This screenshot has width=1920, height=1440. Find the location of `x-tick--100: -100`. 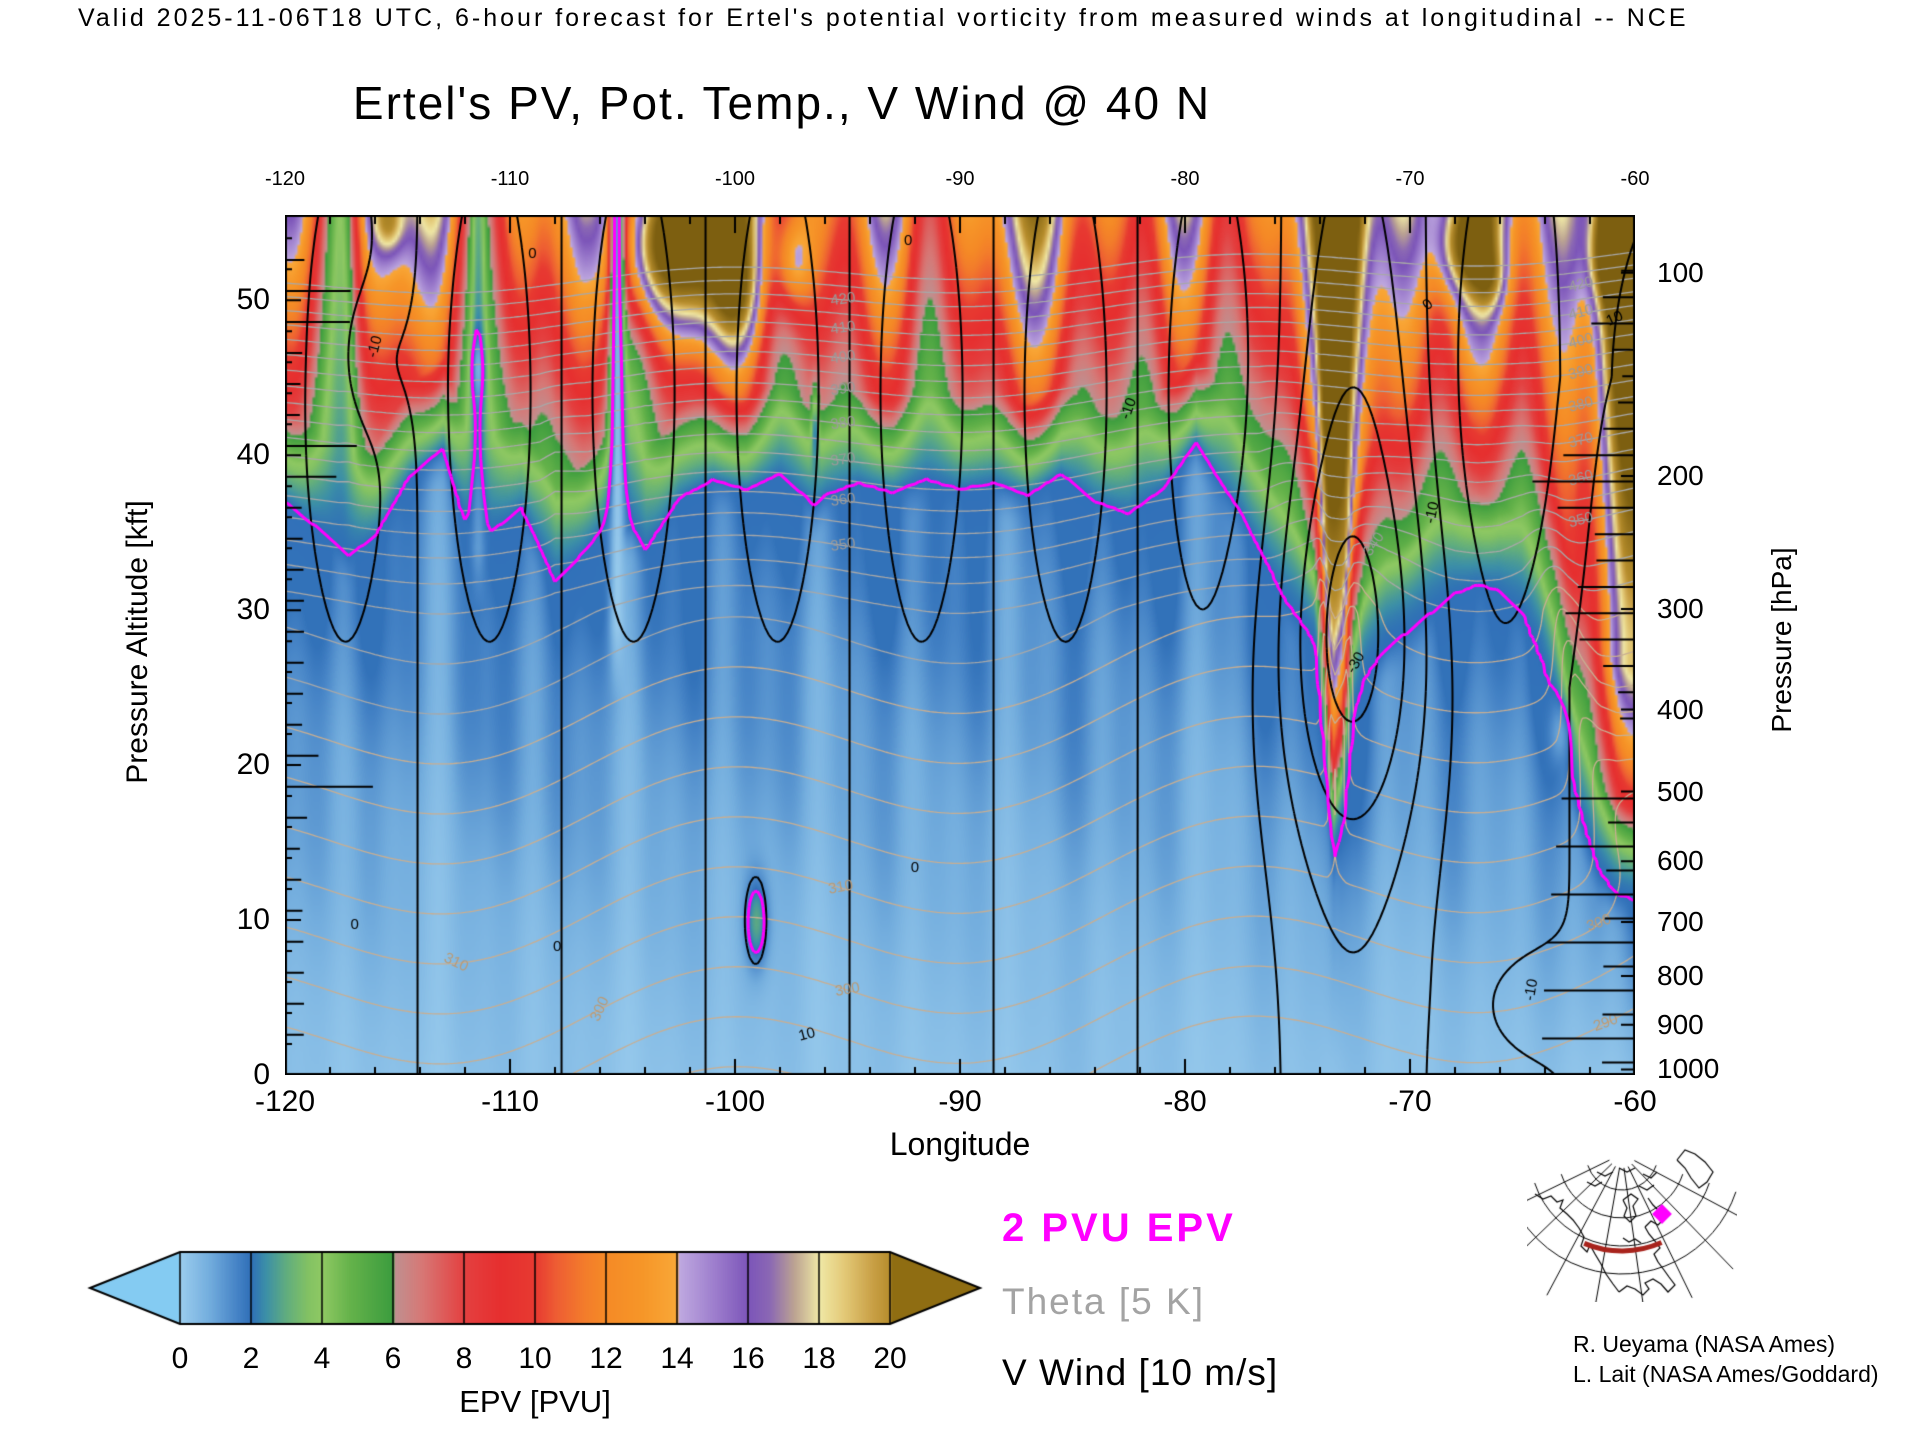

x-tick--100: -100 is located at coordinates (735, 1101).